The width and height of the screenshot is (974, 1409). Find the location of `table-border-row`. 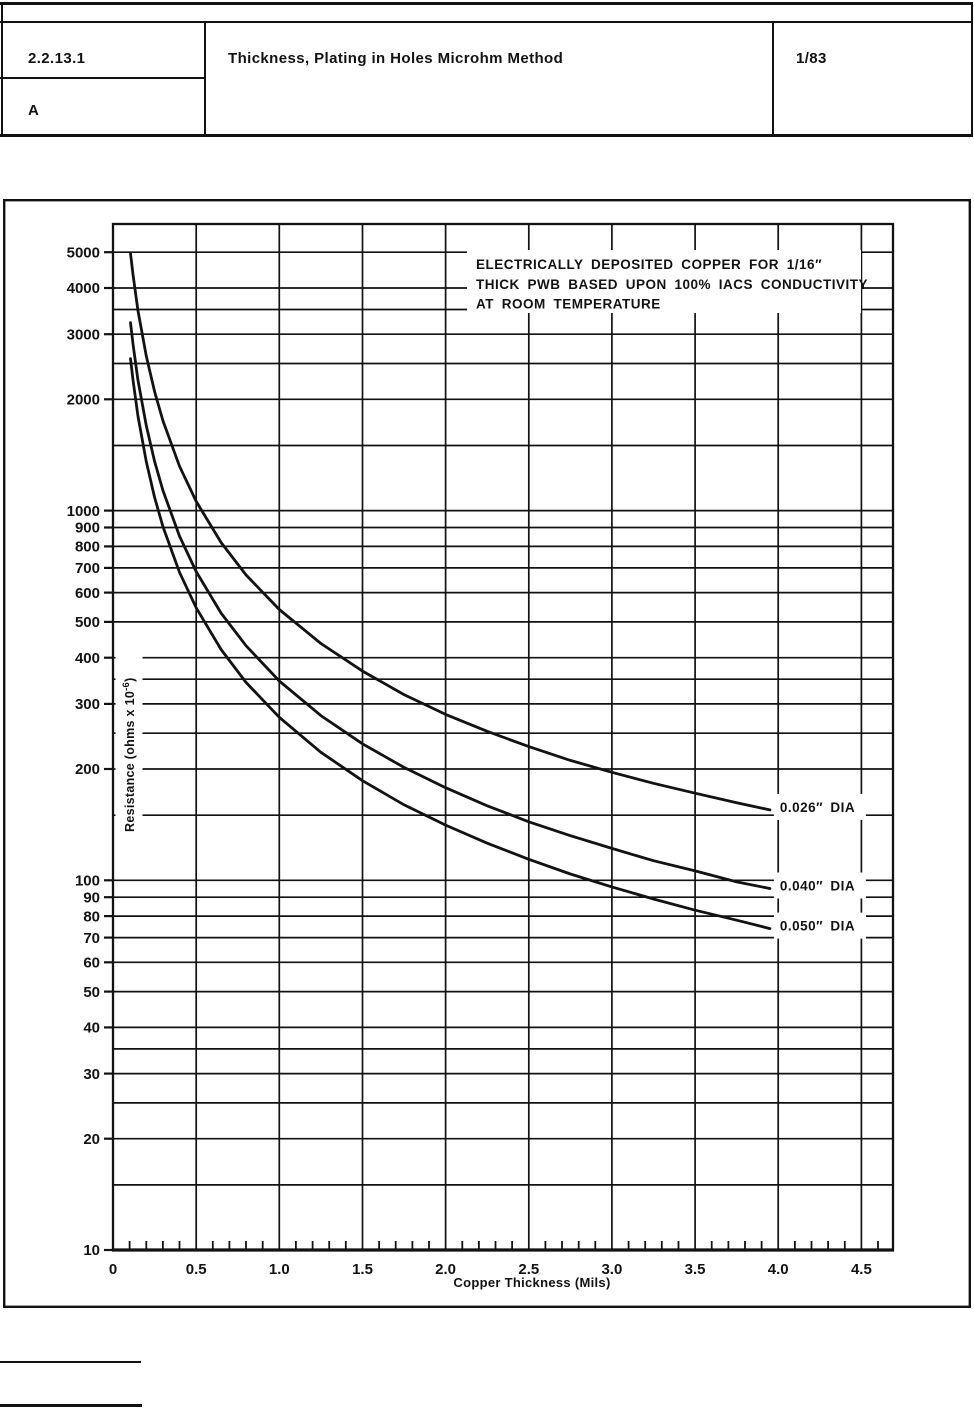

table-border-row is located at coordinates (486, 21).